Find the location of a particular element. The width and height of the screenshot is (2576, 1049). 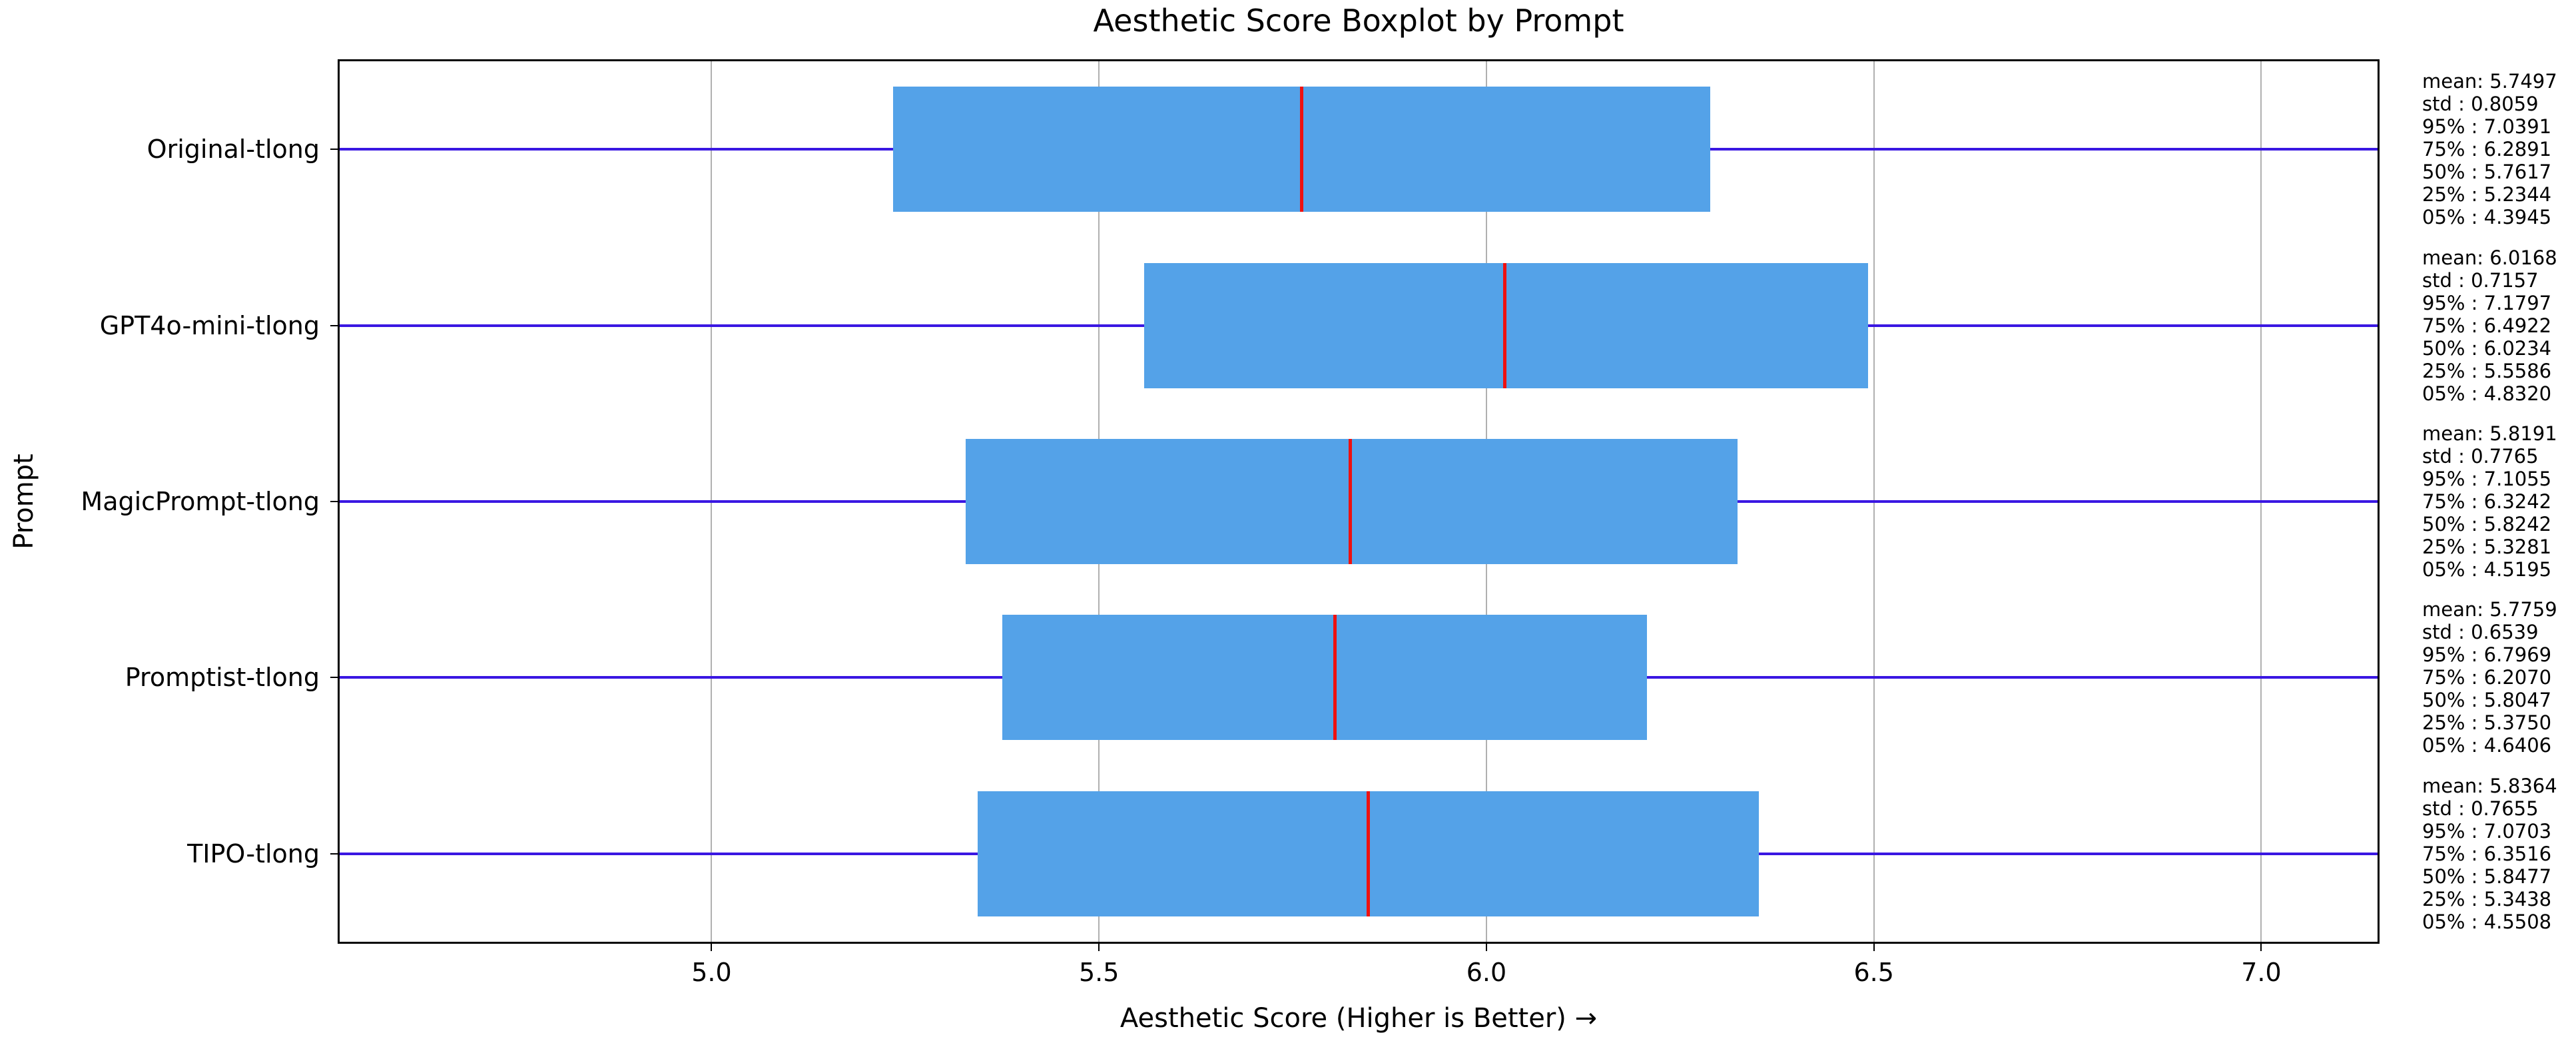

stats-line: 75% : 6.2891 is located at coordinates (2487, 150).